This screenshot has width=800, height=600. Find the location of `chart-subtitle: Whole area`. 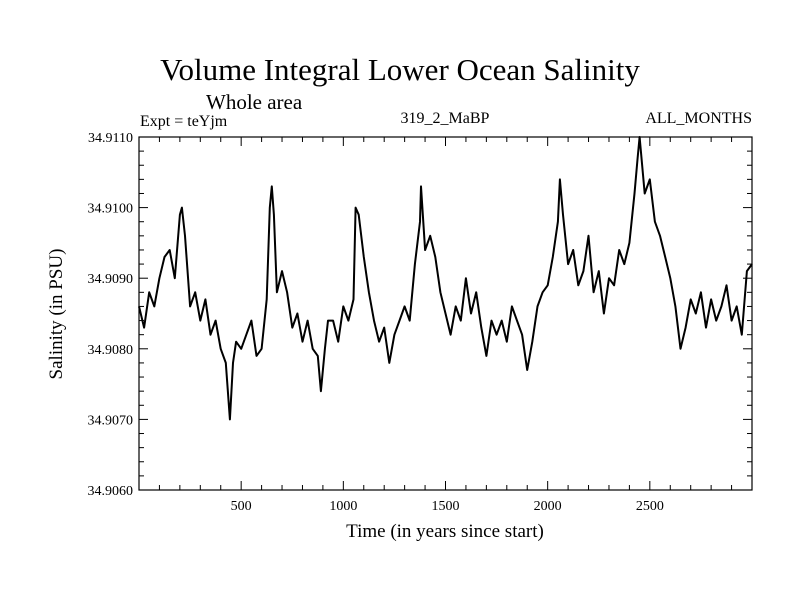

chart-subtitle: Whole area is located at coordinates (254, 102).